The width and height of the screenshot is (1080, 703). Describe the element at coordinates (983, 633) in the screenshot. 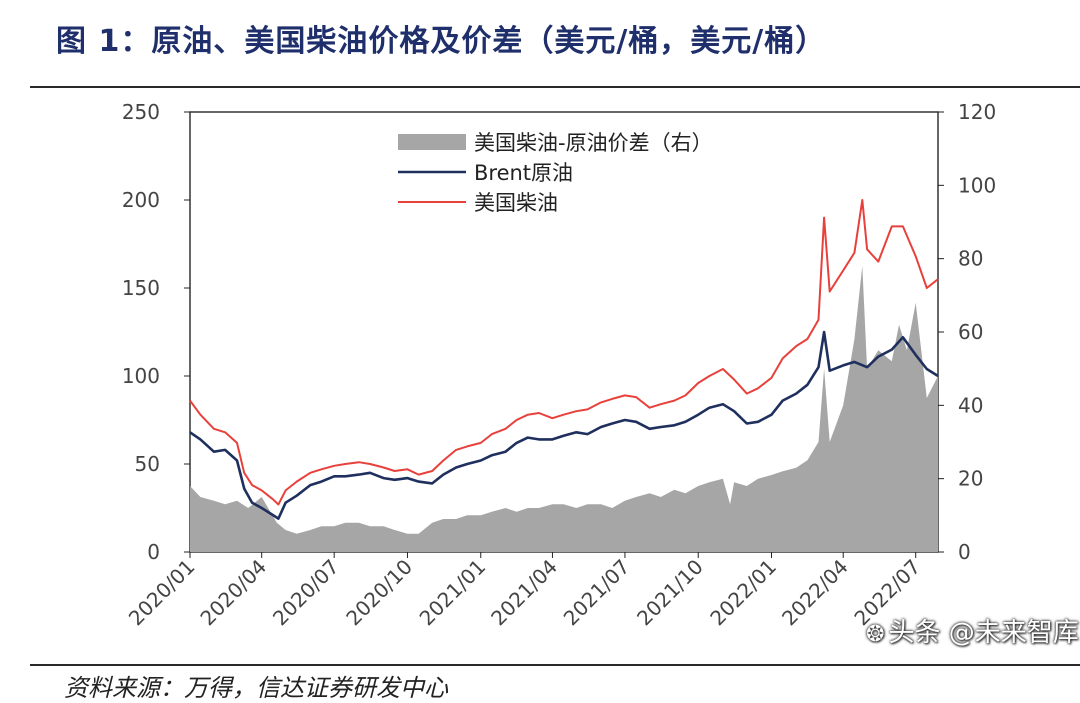

I see `watermark-text: 头条 @未来智库` at that location.